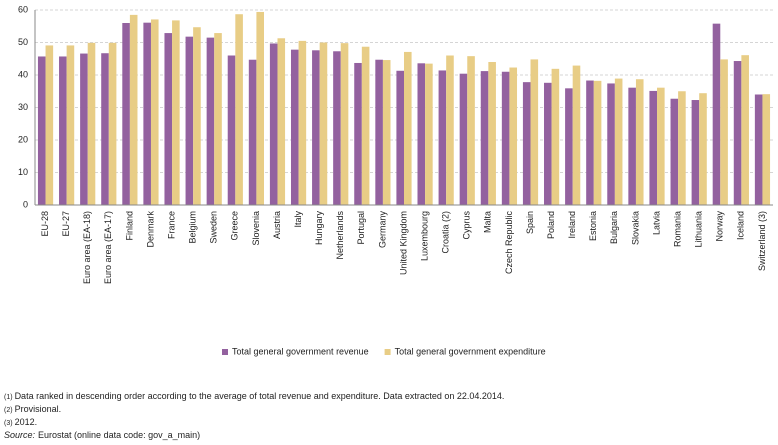  I want to click on footnote-text: 2012., so click(26, 422).